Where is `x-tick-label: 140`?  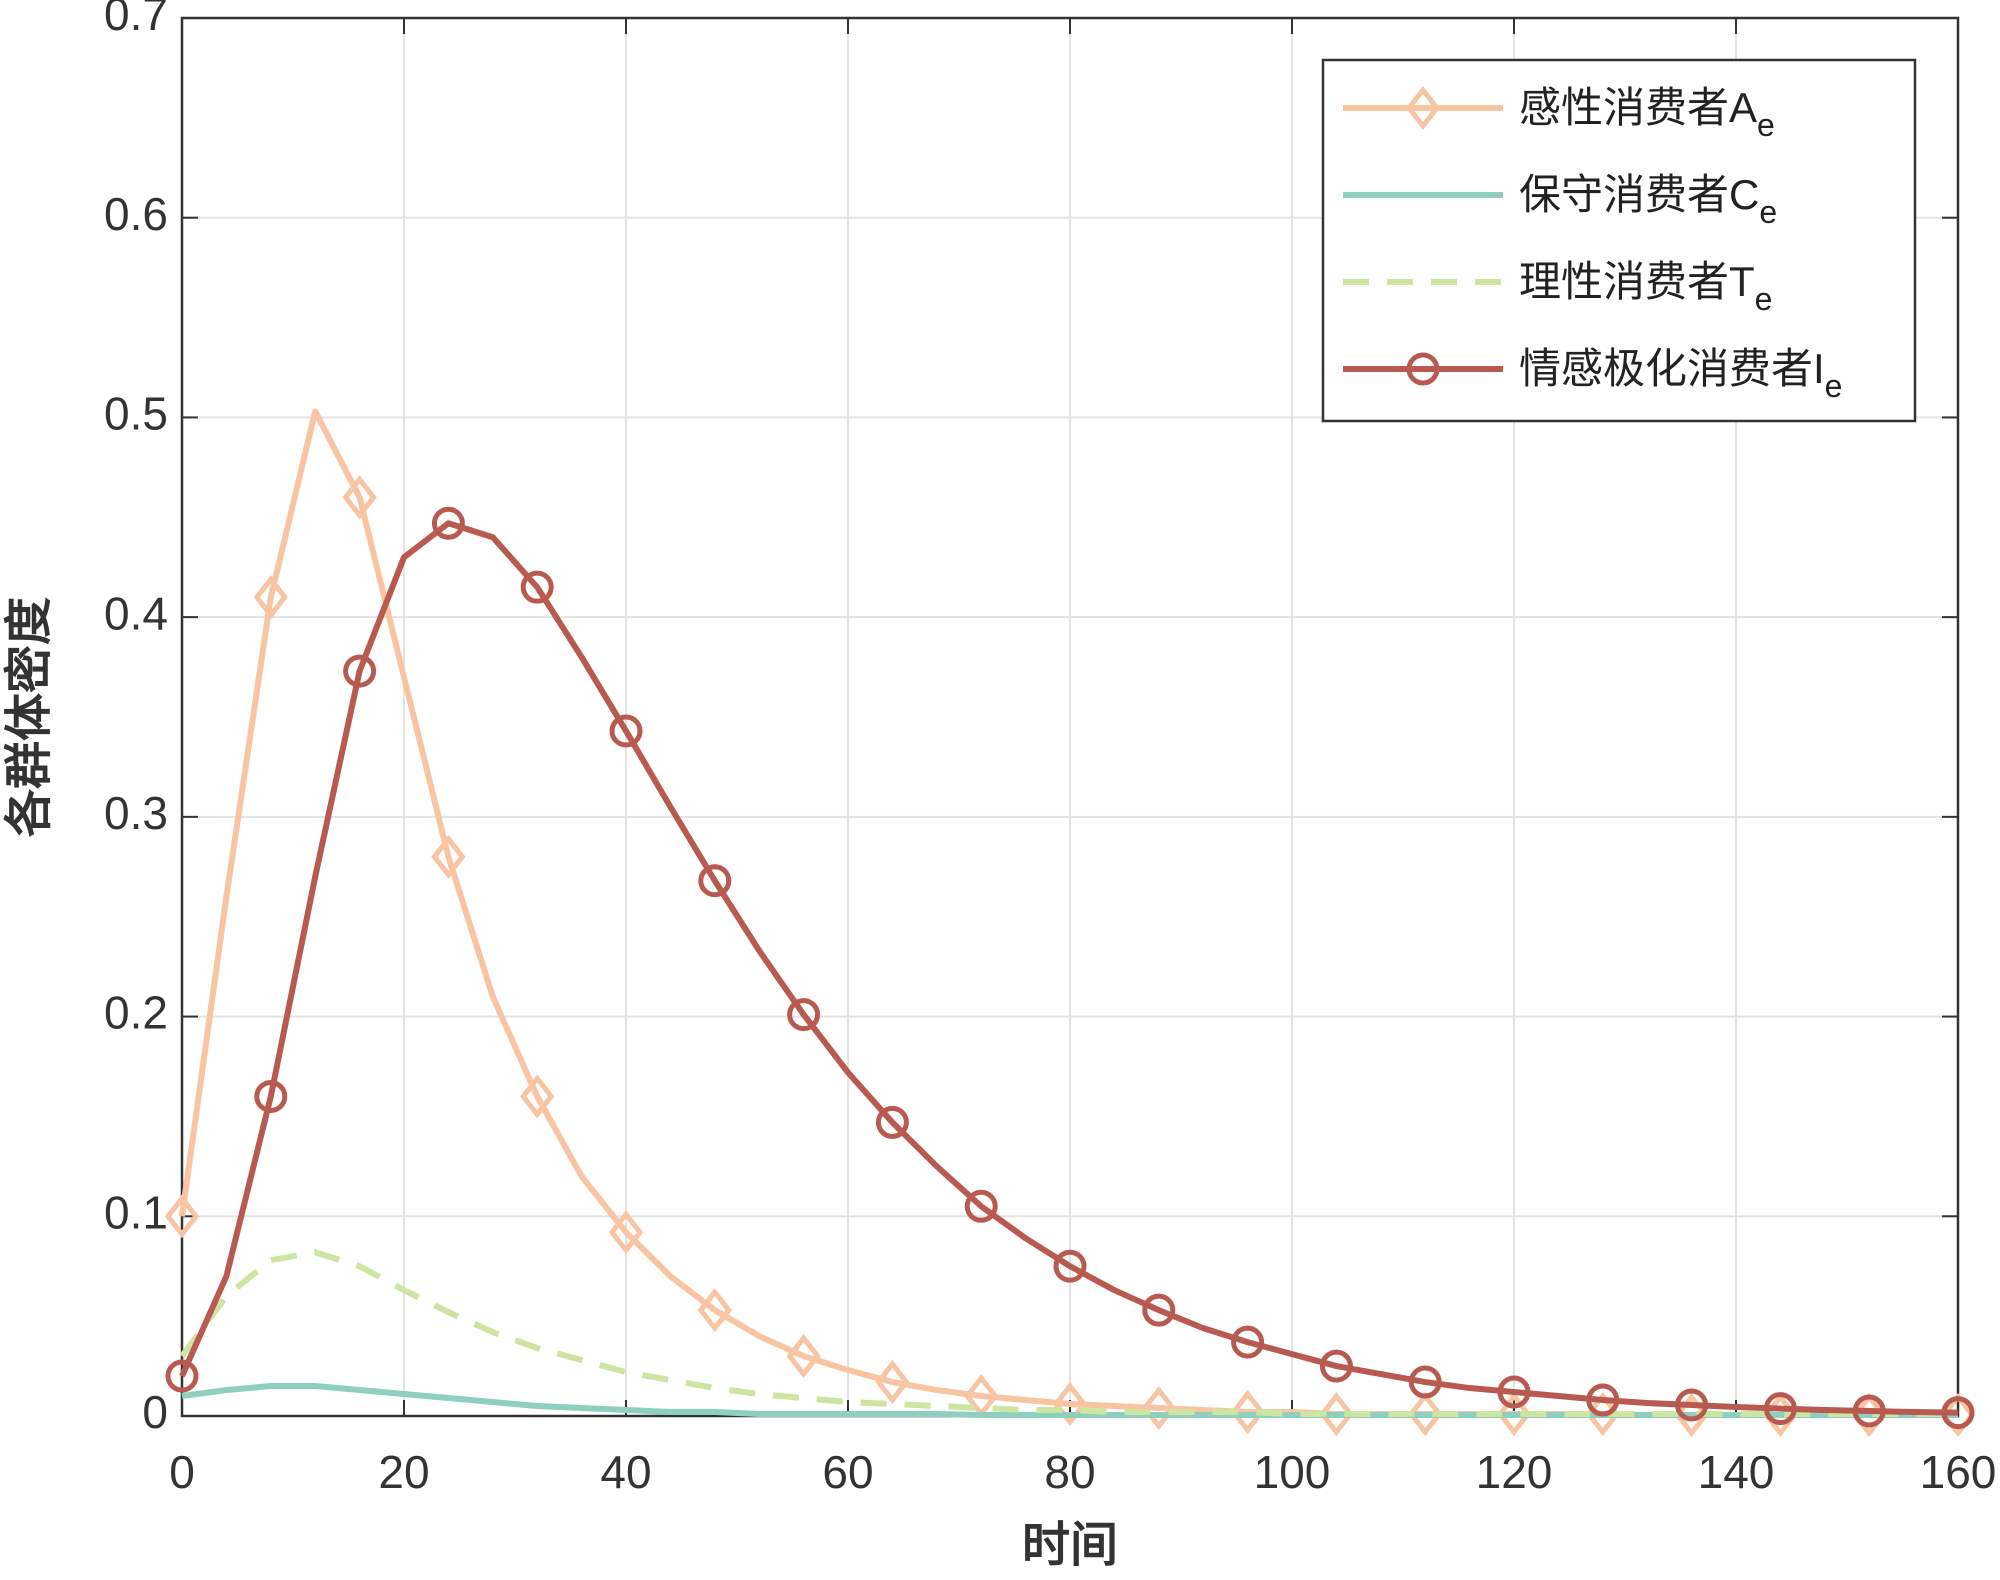
x-tick-label: 140 is located at coordinates (1736, 1472).